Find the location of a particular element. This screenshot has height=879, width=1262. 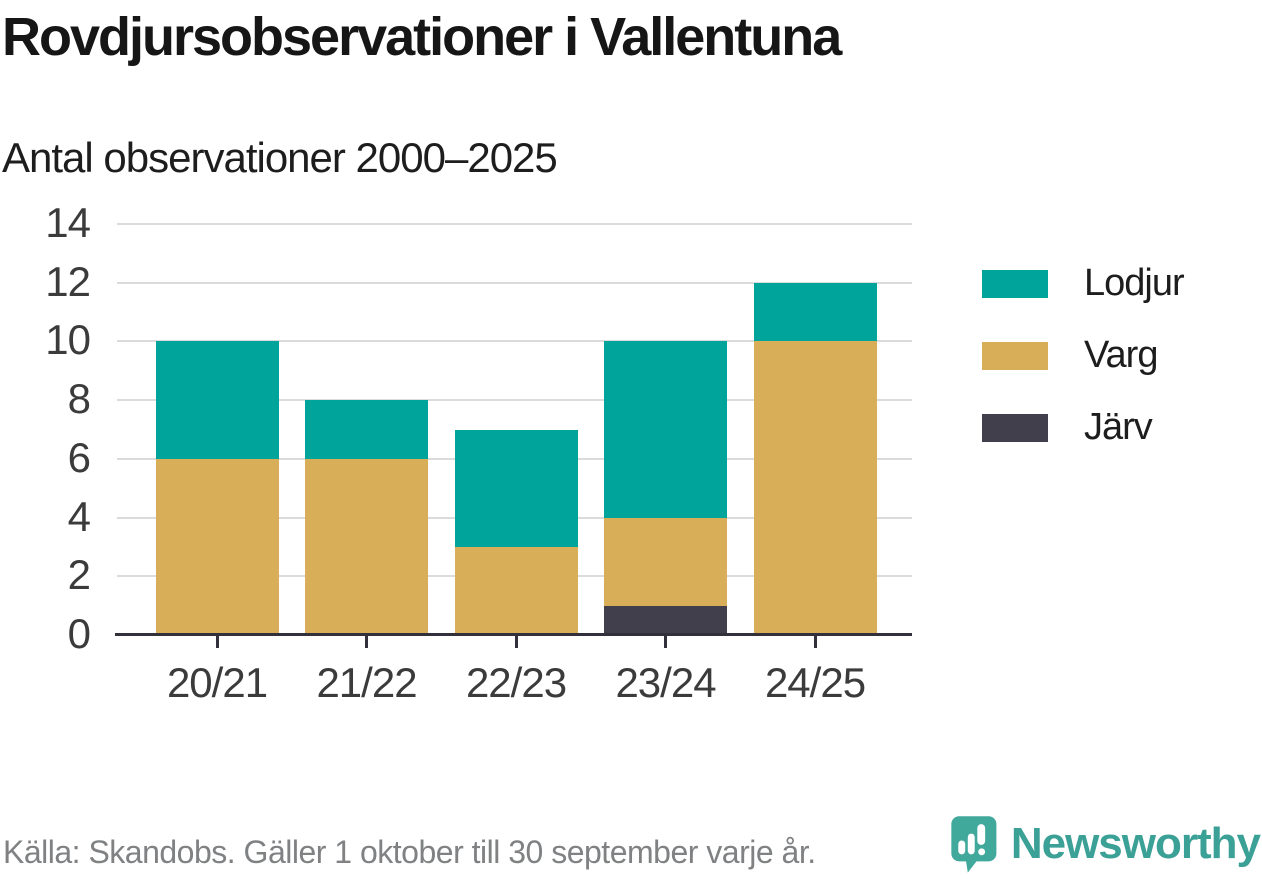

y-tick-label: 2 is located at coordinates (79, 575).